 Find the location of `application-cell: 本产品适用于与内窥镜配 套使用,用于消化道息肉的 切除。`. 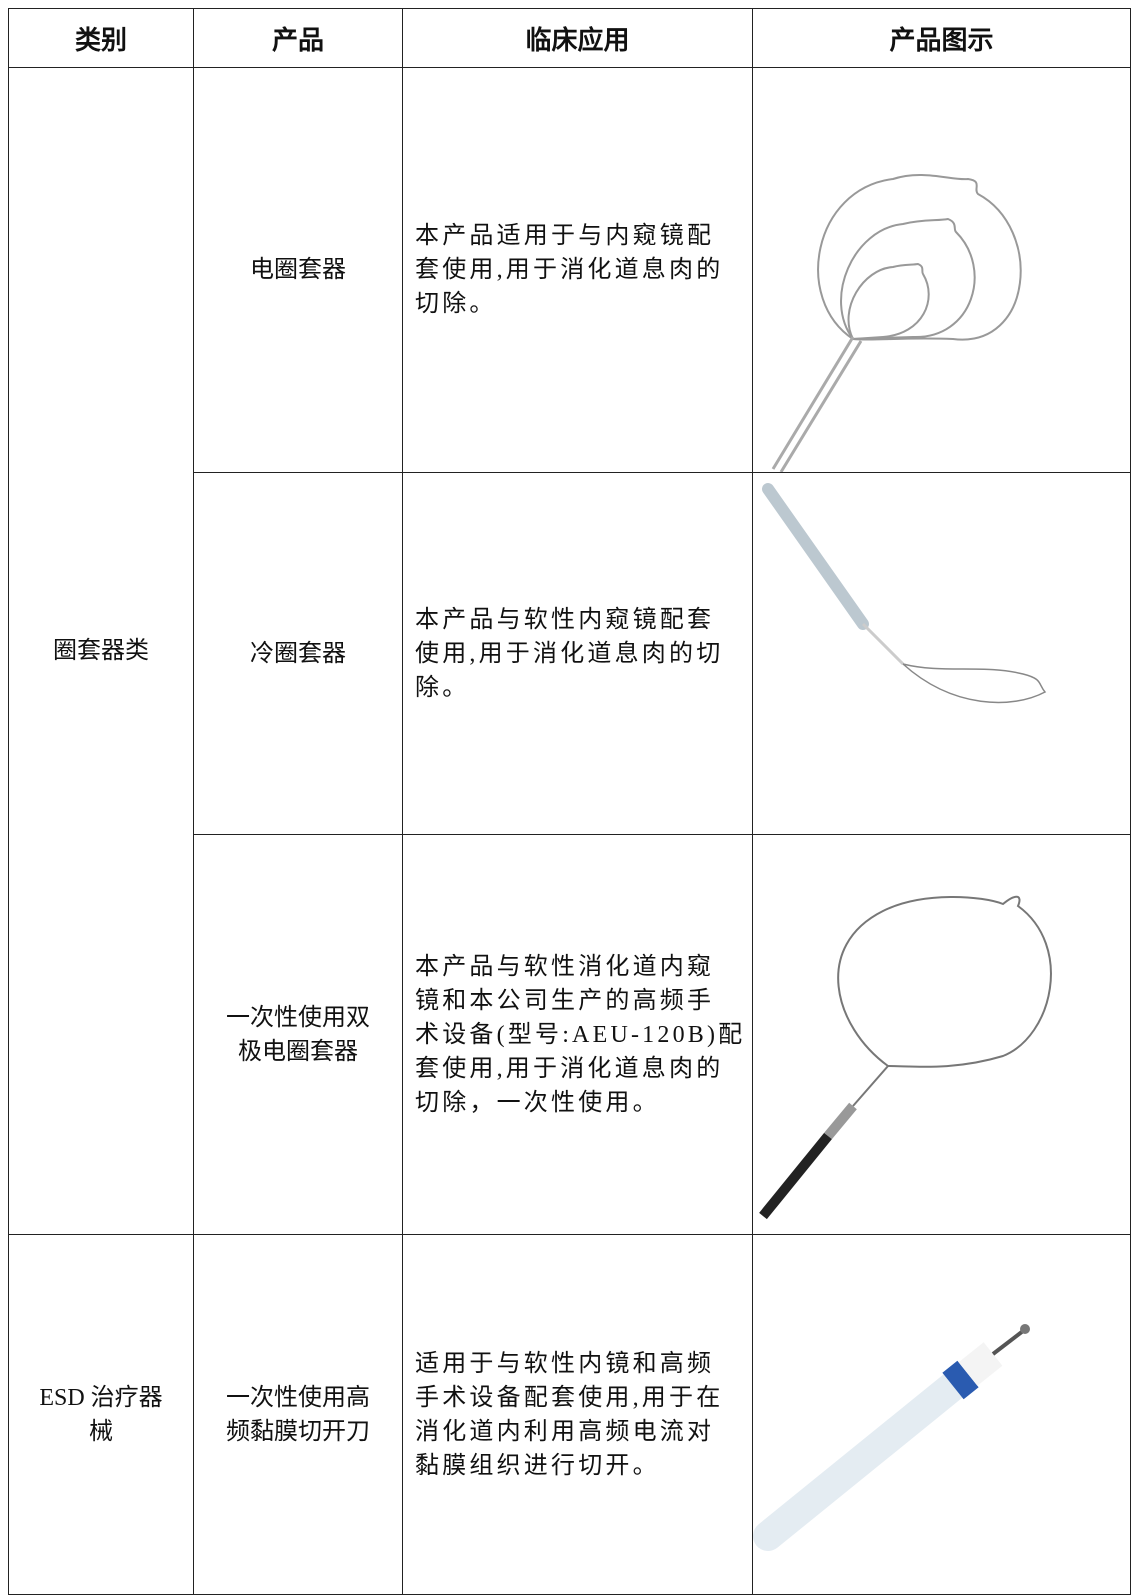

application-cell: 本产品适用于与内窥镜配 套使用,用于消化道息肉的 切除。 is located at coordinates (577, 270).